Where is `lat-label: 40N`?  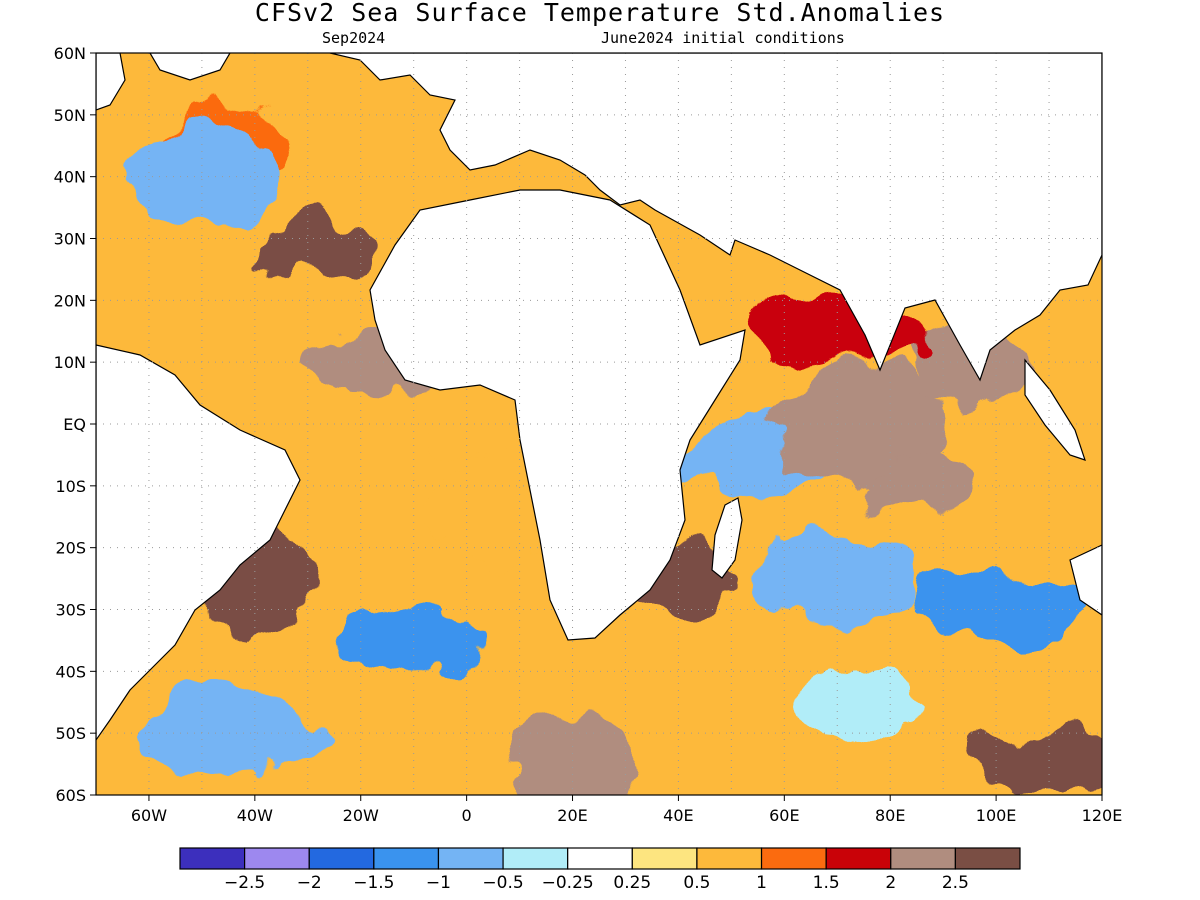
lat-label: 40N is located at coordinates (70, 177).